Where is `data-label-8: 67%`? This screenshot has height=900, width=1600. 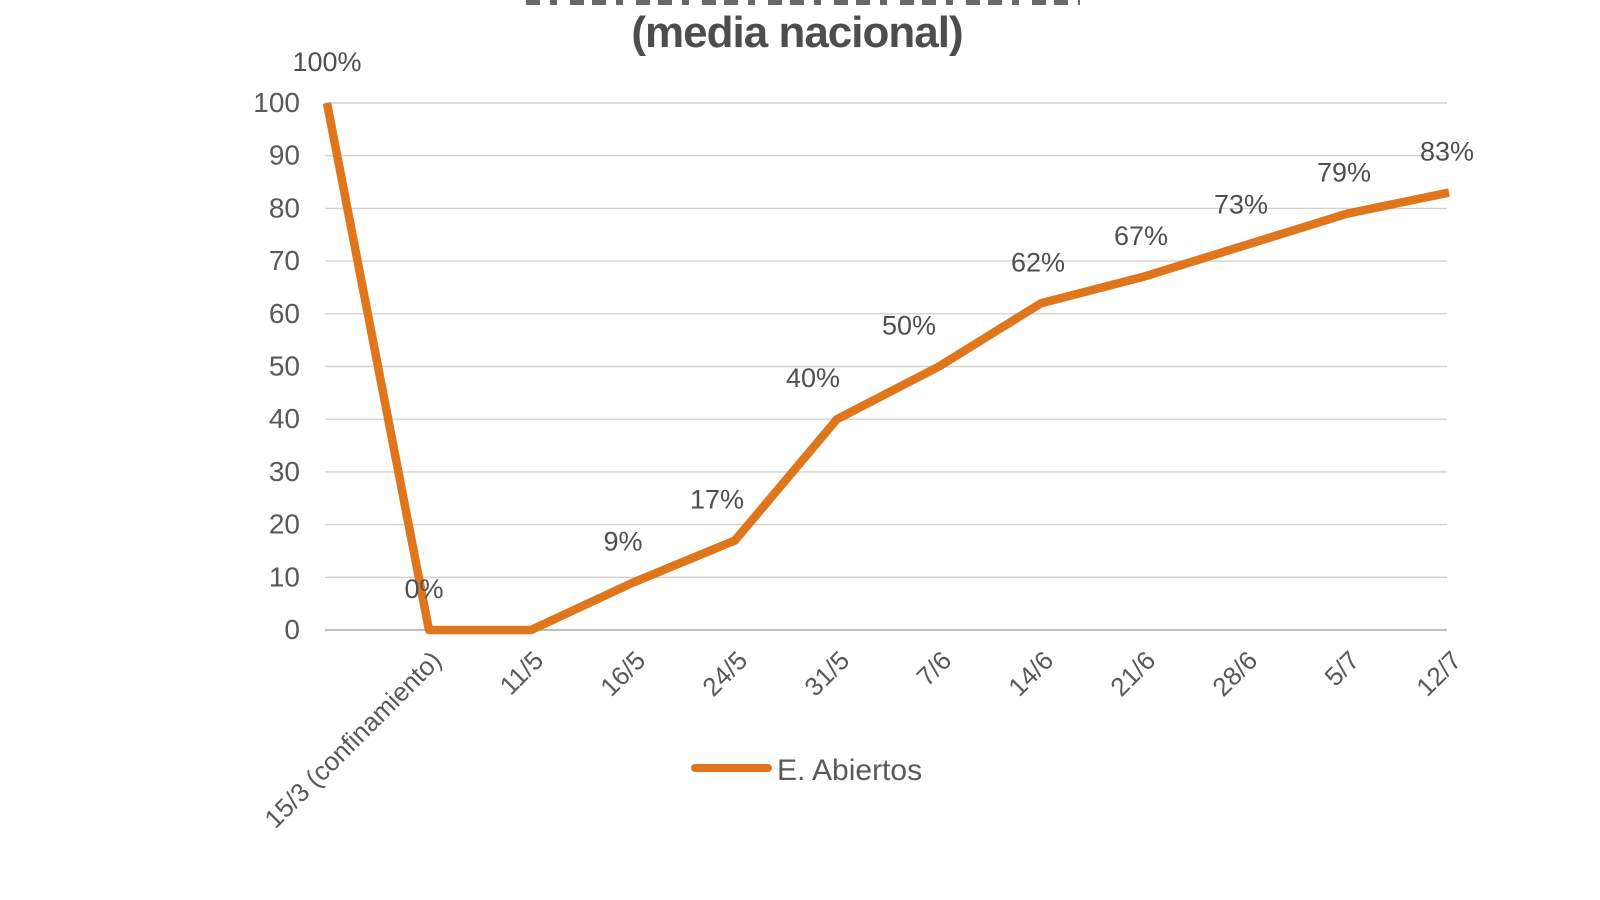
data-label-8: 67% is located at coordinates (1141, 236).